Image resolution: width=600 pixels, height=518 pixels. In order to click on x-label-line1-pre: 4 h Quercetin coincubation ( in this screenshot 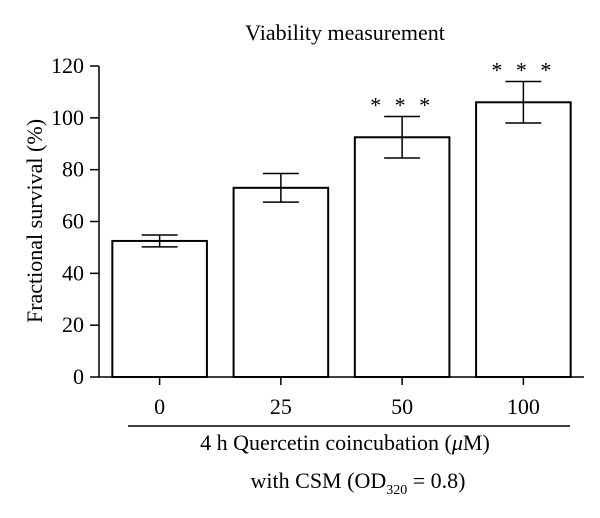, I will do `click(326, 442)`.